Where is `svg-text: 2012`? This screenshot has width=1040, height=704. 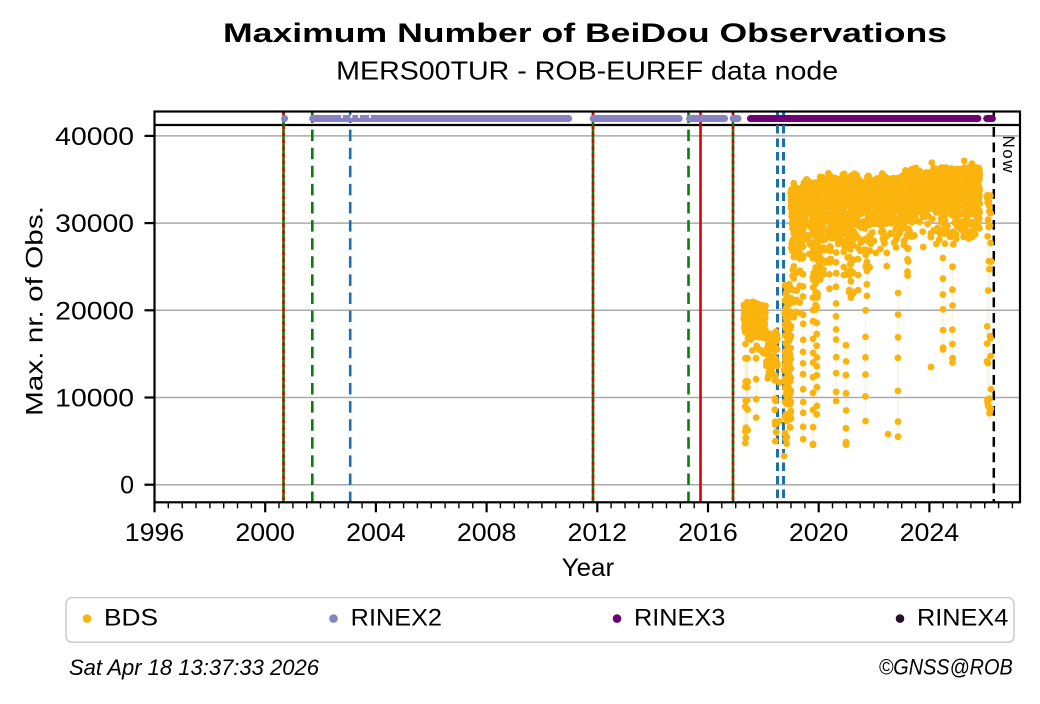
svg-text: 2012 is located at coordinates (598, 533).